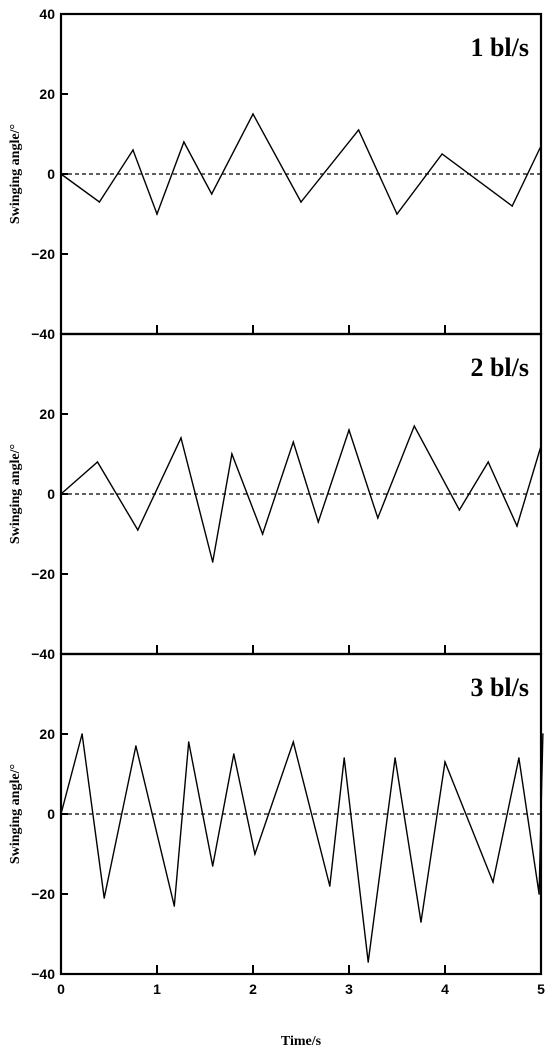  Describe the element at coordinates (541, 989) in the screenshot. I see `x-tick-label: 5` at that location.